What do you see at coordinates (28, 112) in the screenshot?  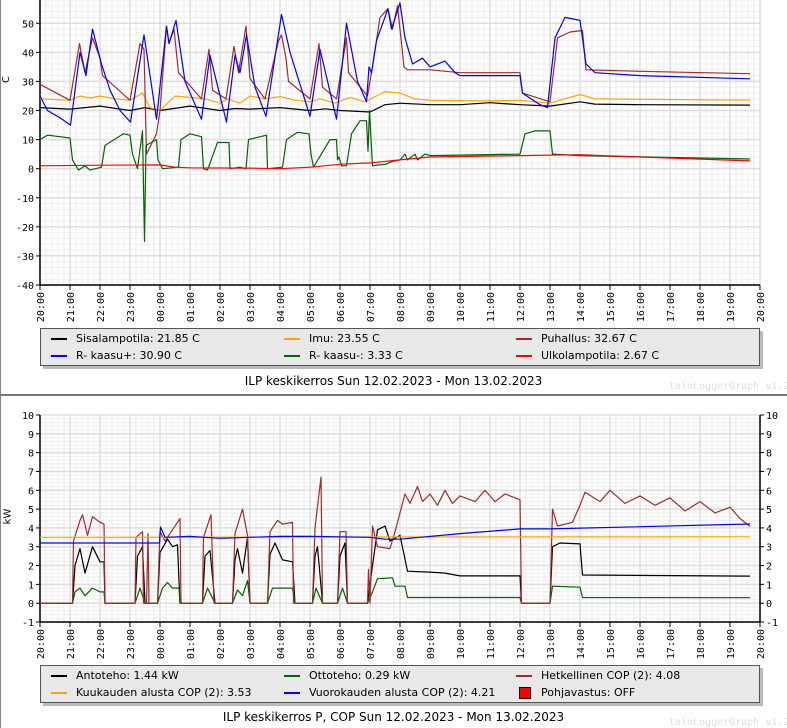 I see `y-tick-label: 20` at bounding box center [28, 112].